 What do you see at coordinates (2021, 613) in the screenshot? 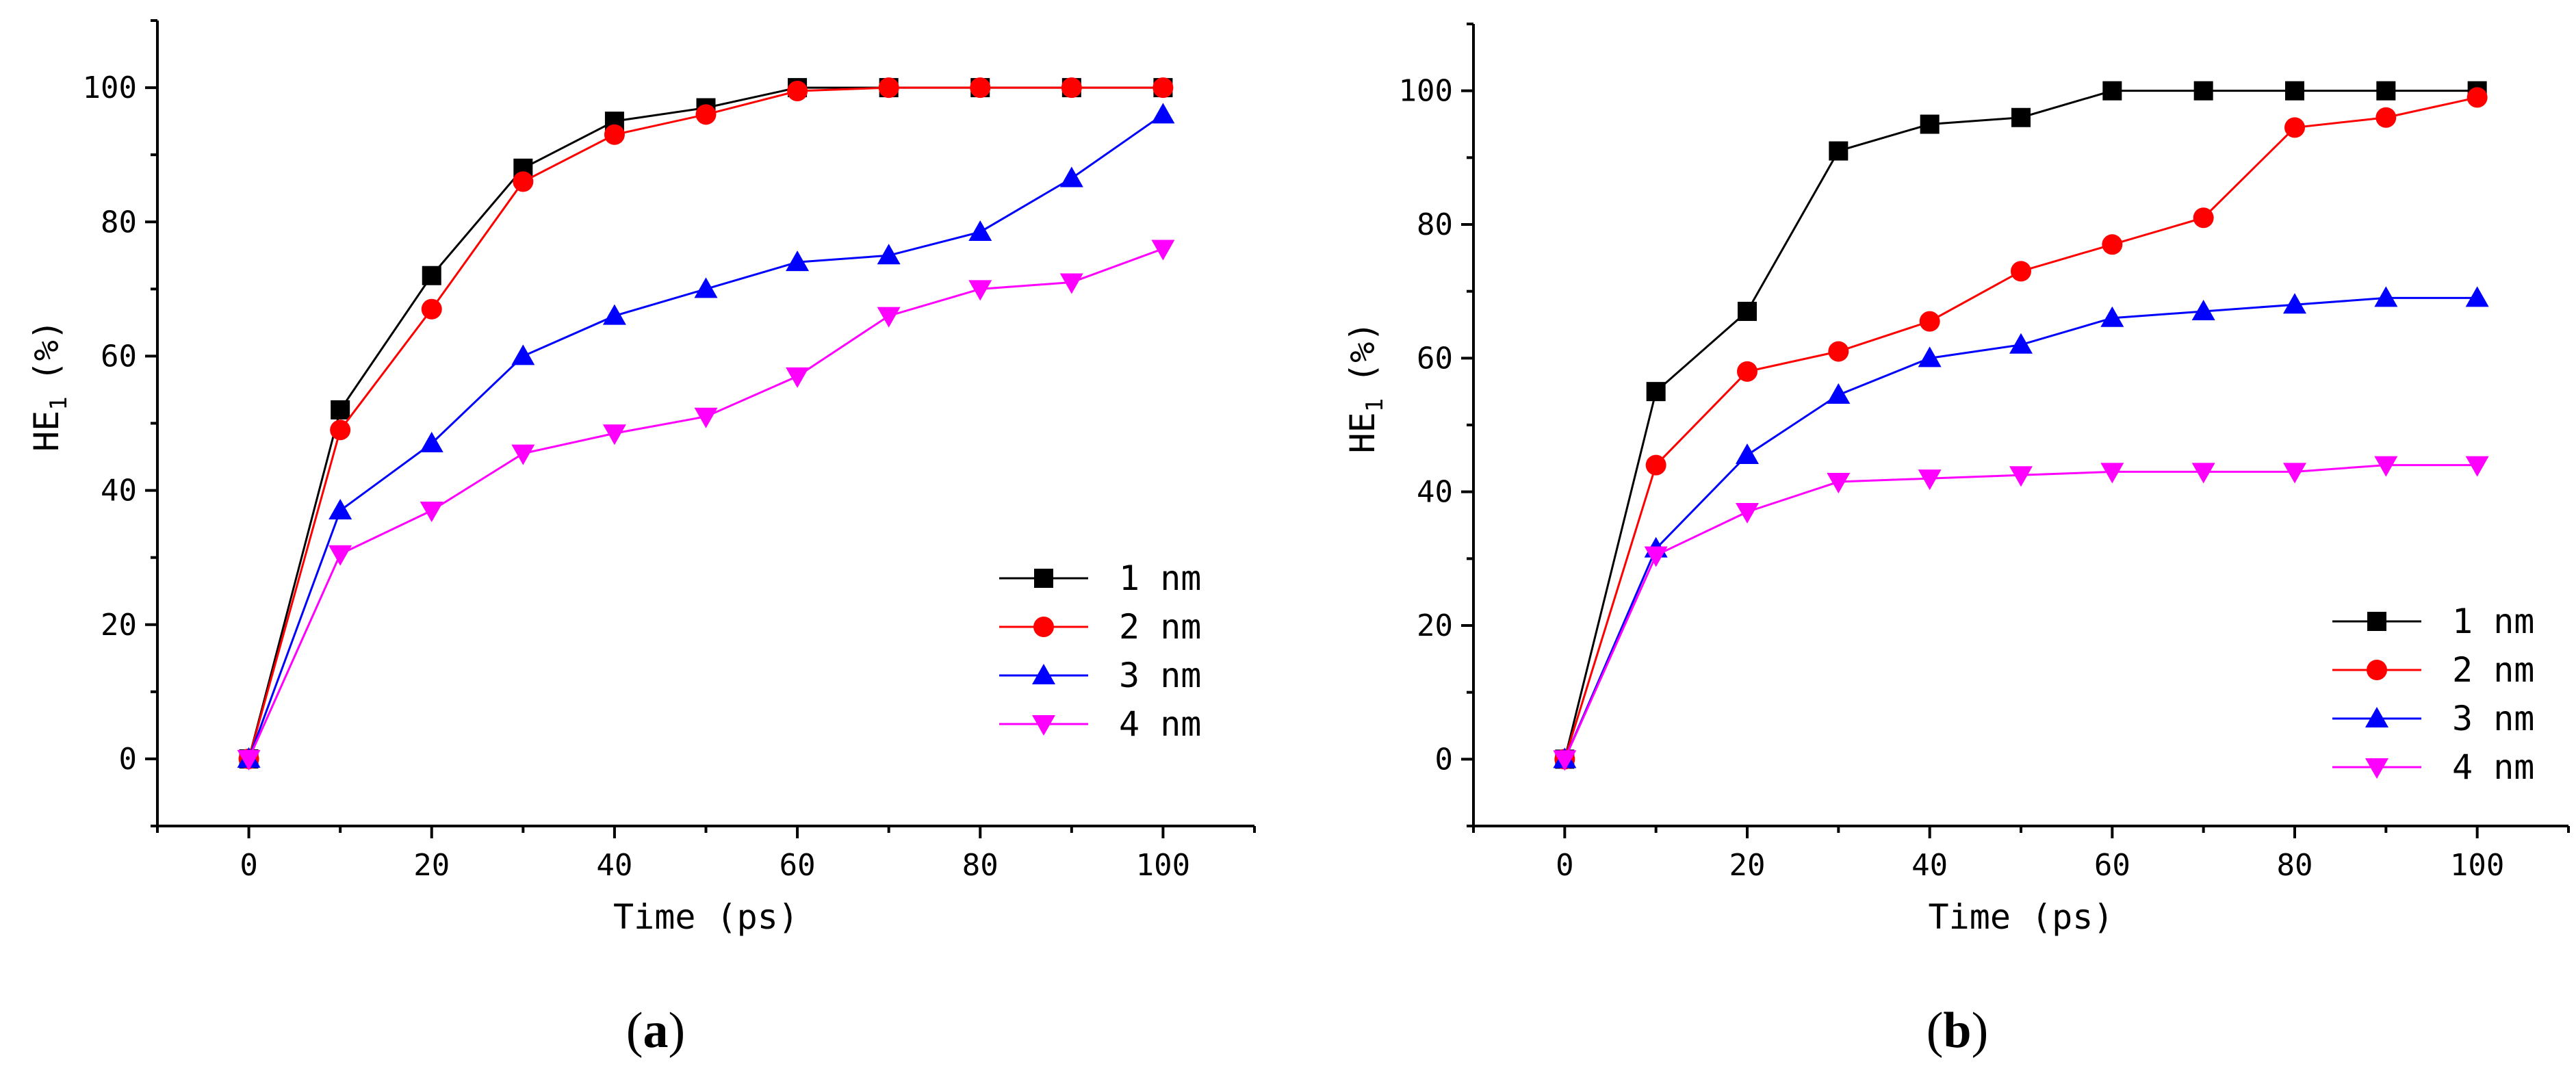
I see `series-4-nm` at bounding box center [2021, 613].